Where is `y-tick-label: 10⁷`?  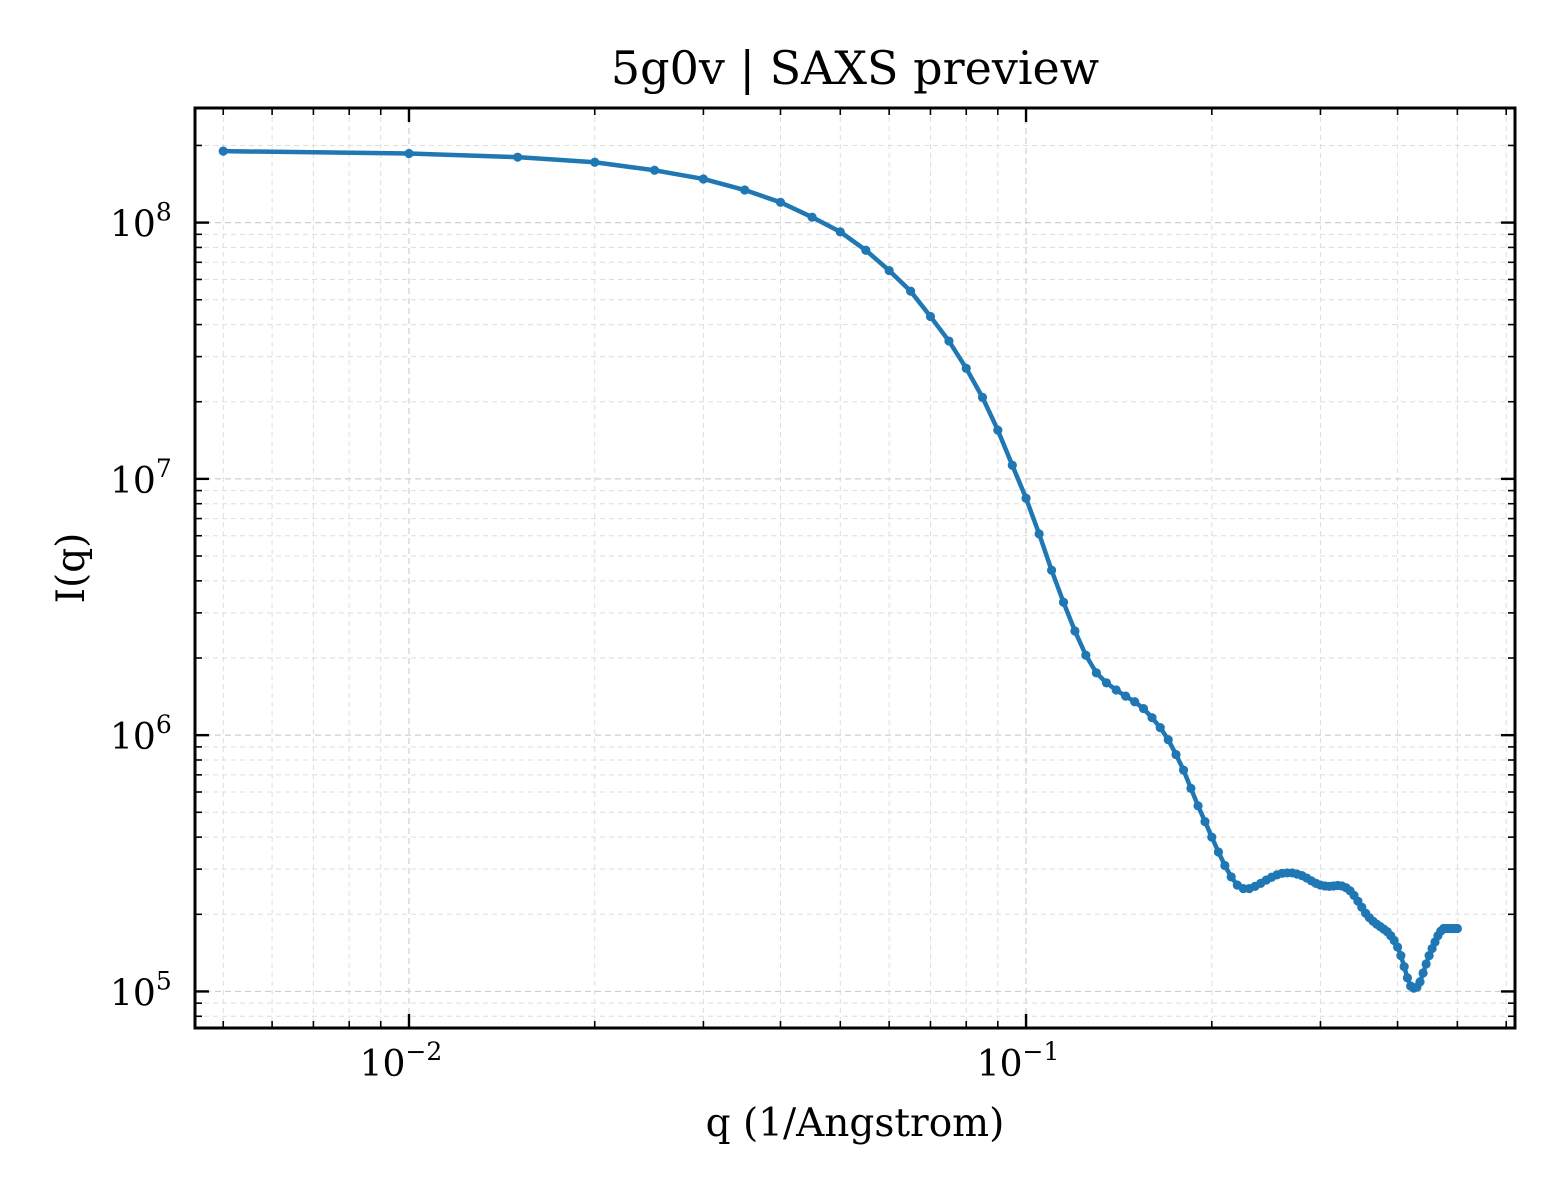
y-tick-label: 10⁷ is located at coordinates (141, 478).